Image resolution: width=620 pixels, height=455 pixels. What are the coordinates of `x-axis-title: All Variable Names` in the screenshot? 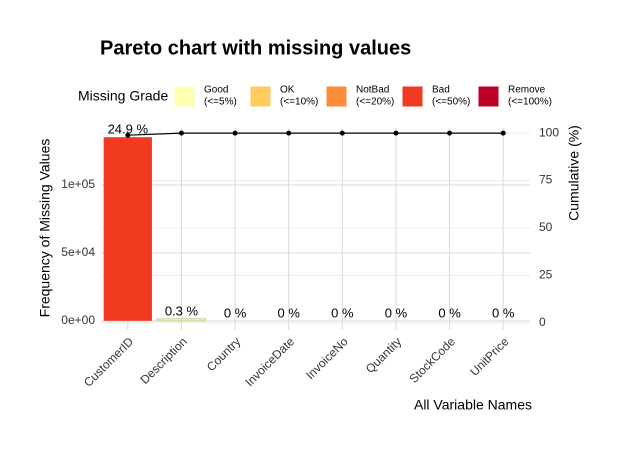 It's located at (473, 405).